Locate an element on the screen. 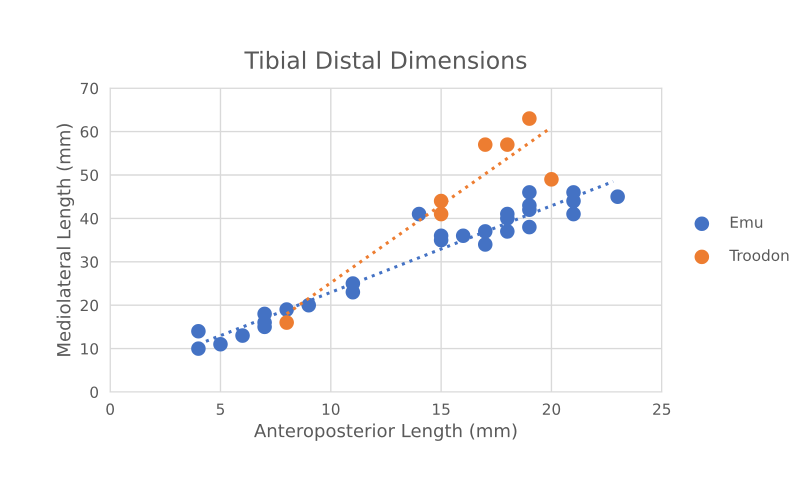  y-tick-label: 50 is located at coordinates (89, 175).